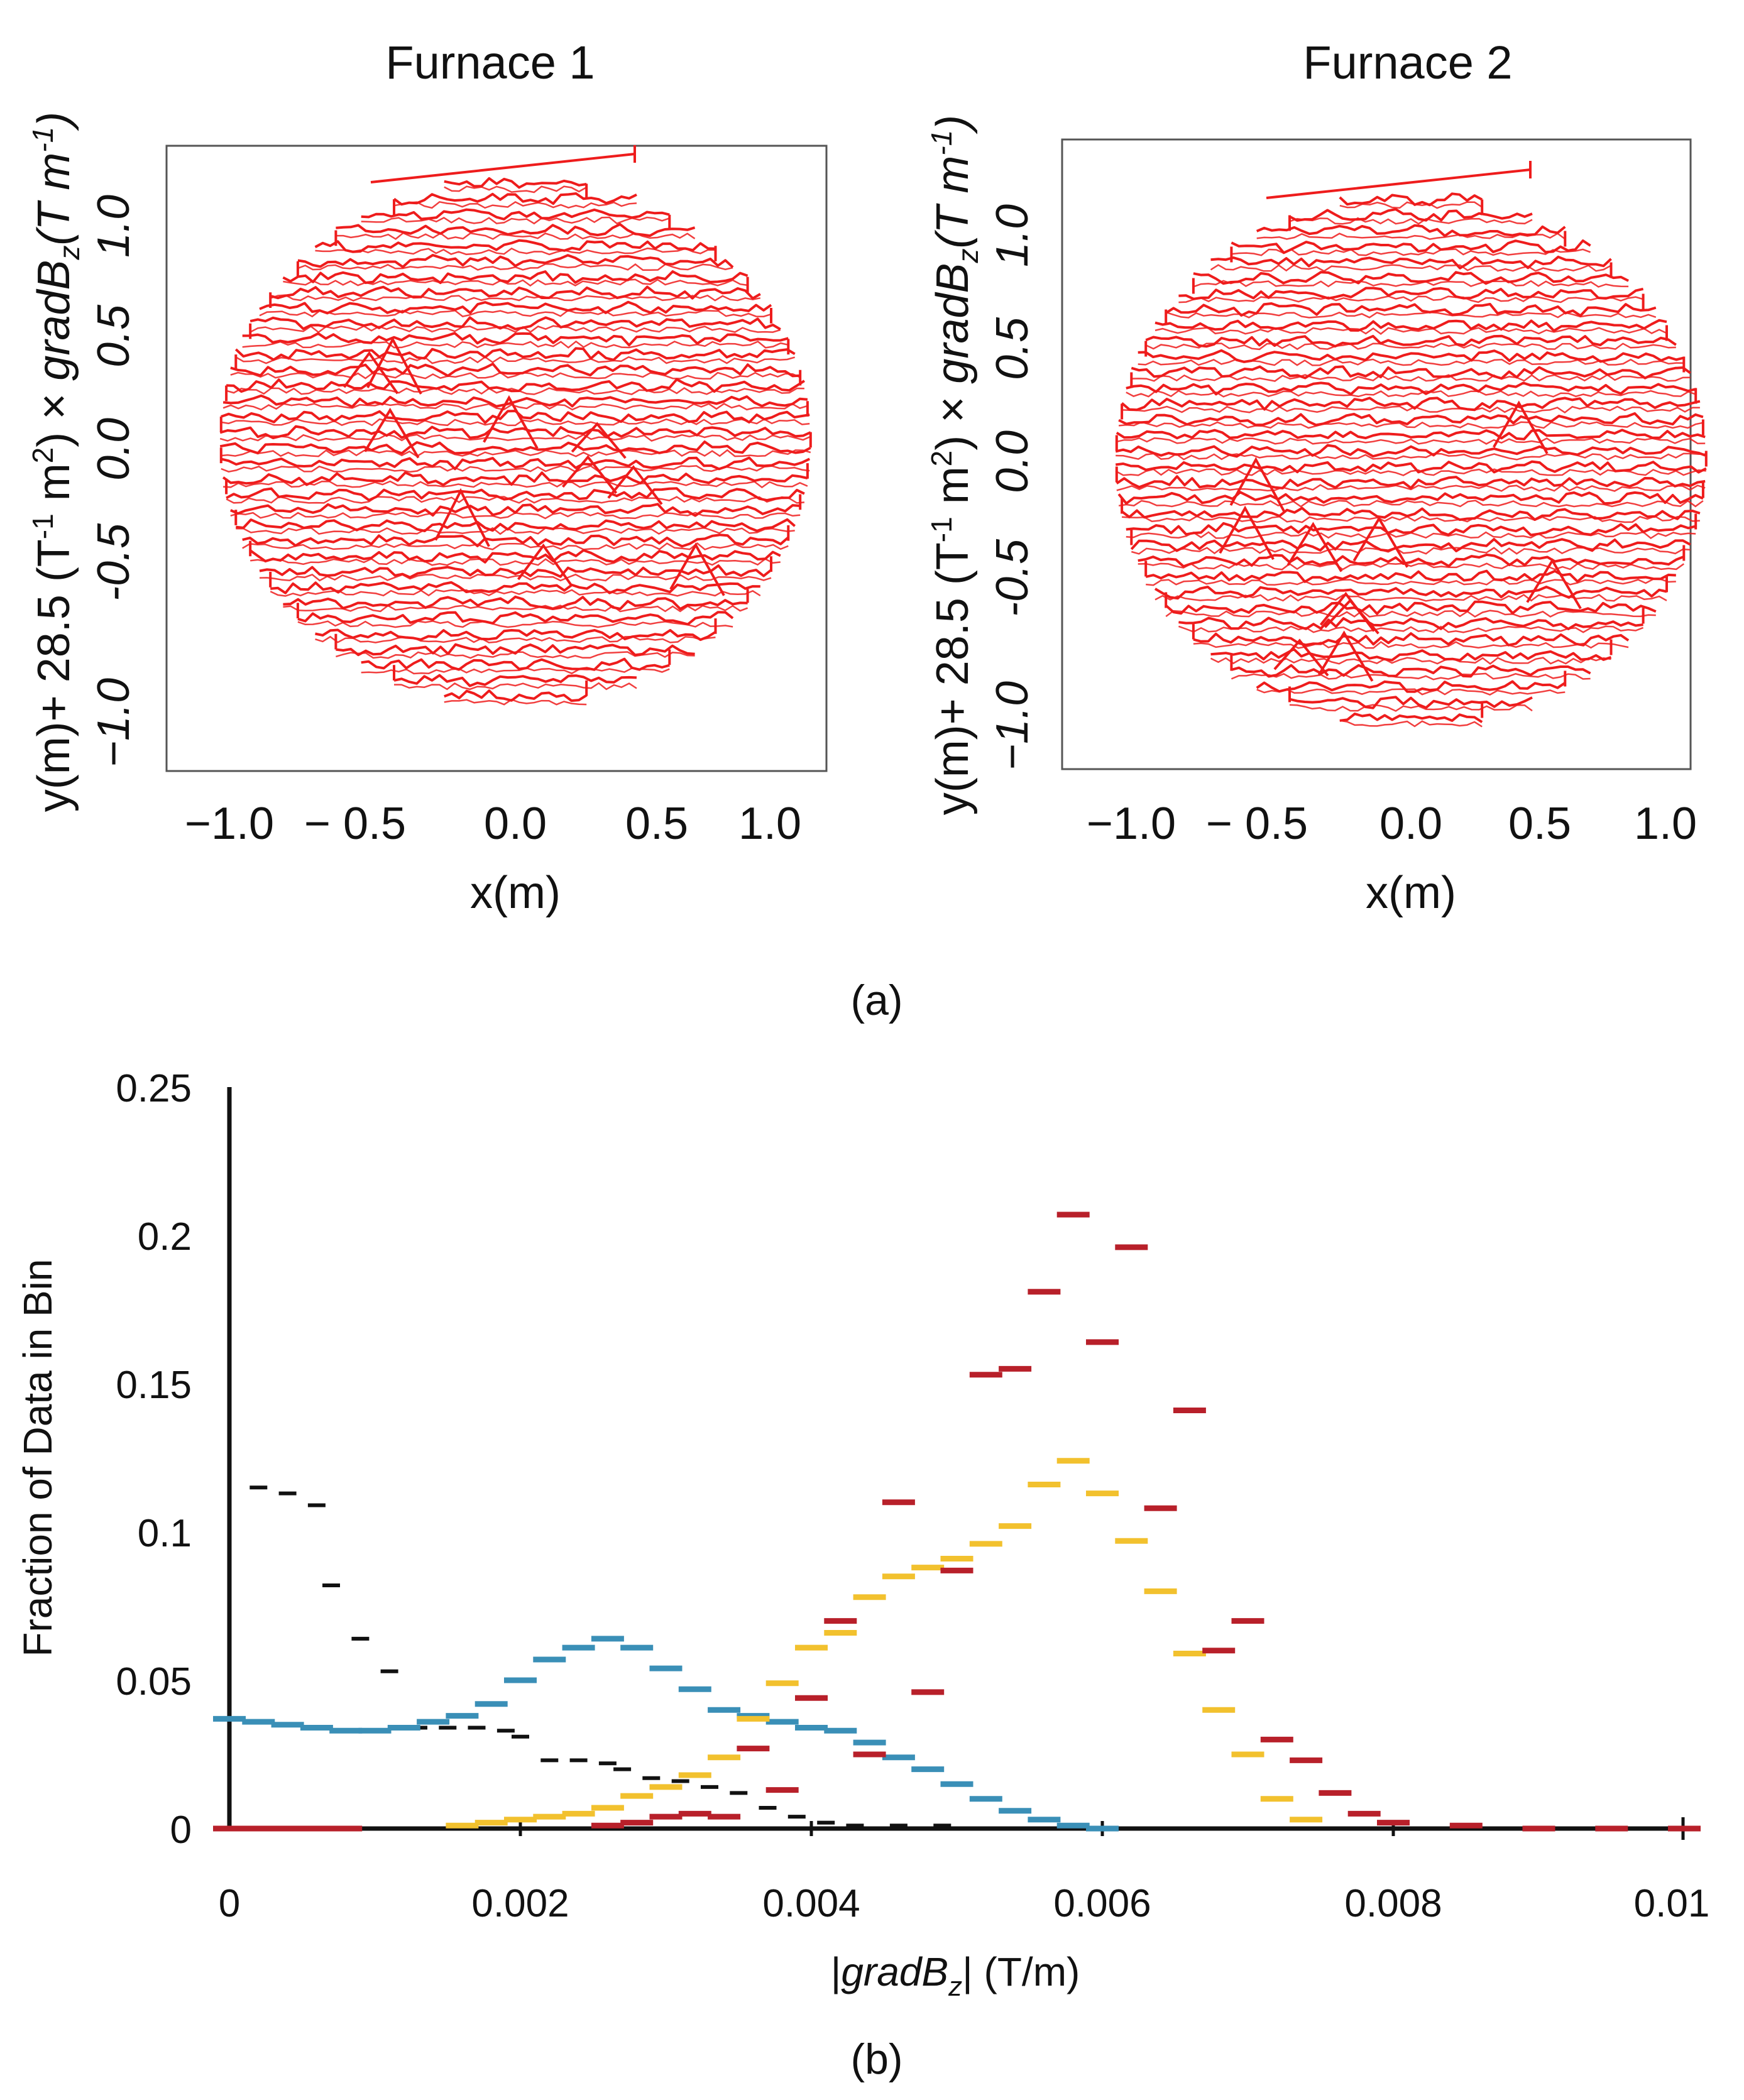 The image size is (1744, 2100). Describe the element at coordinates (1393, 1903) in the screenshot. I see `hist-x-tick: 0.008` at that location.